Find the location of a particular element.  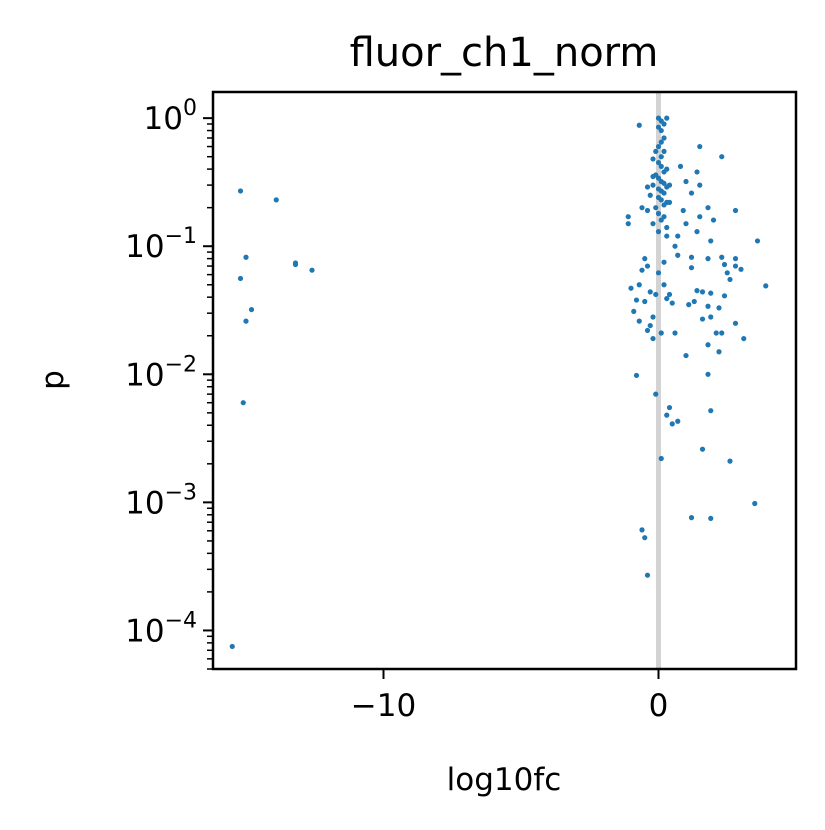

y-tick-label: 10⁻² is located at coordinates (161, 372).